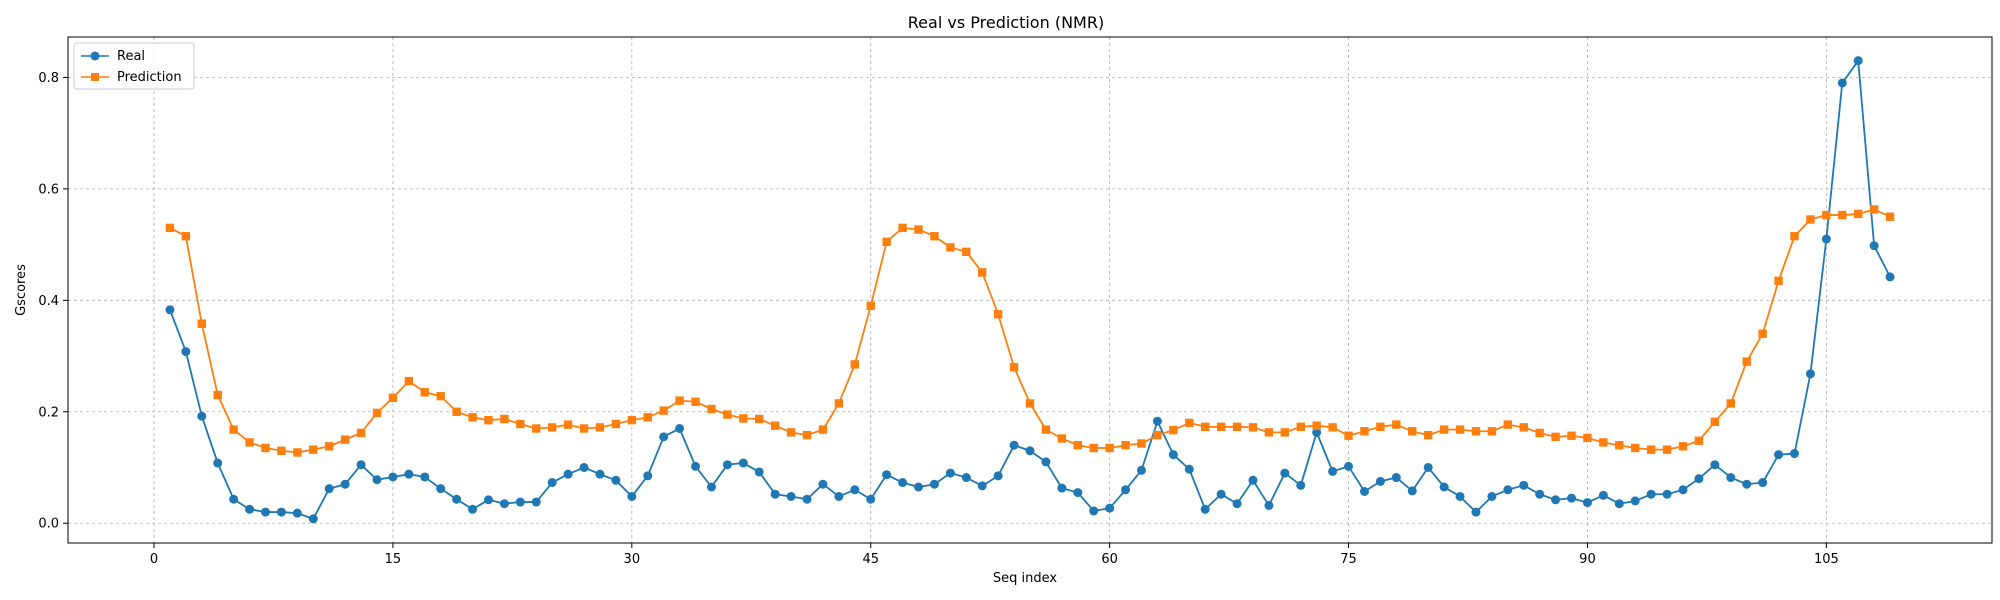  What do you see at coordinates (393, 559) in the screenshot?
I see `x-tick-label: 15` at bounding box center [393, 559].